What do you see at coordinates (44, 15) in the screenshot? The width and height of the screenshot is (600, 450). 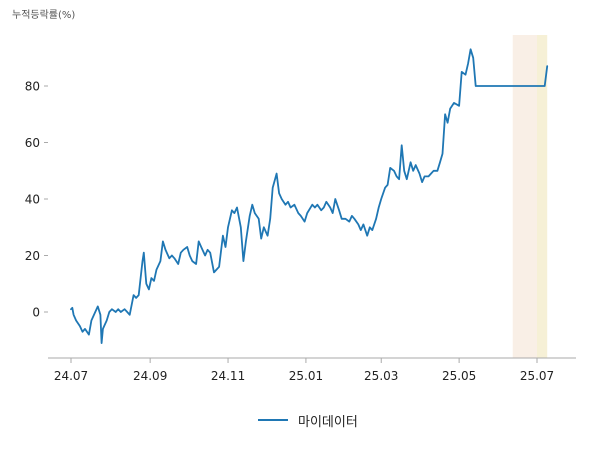 I see `y-axis-unit-label: 누적등락률(%)` at bounding box center [44, 15].